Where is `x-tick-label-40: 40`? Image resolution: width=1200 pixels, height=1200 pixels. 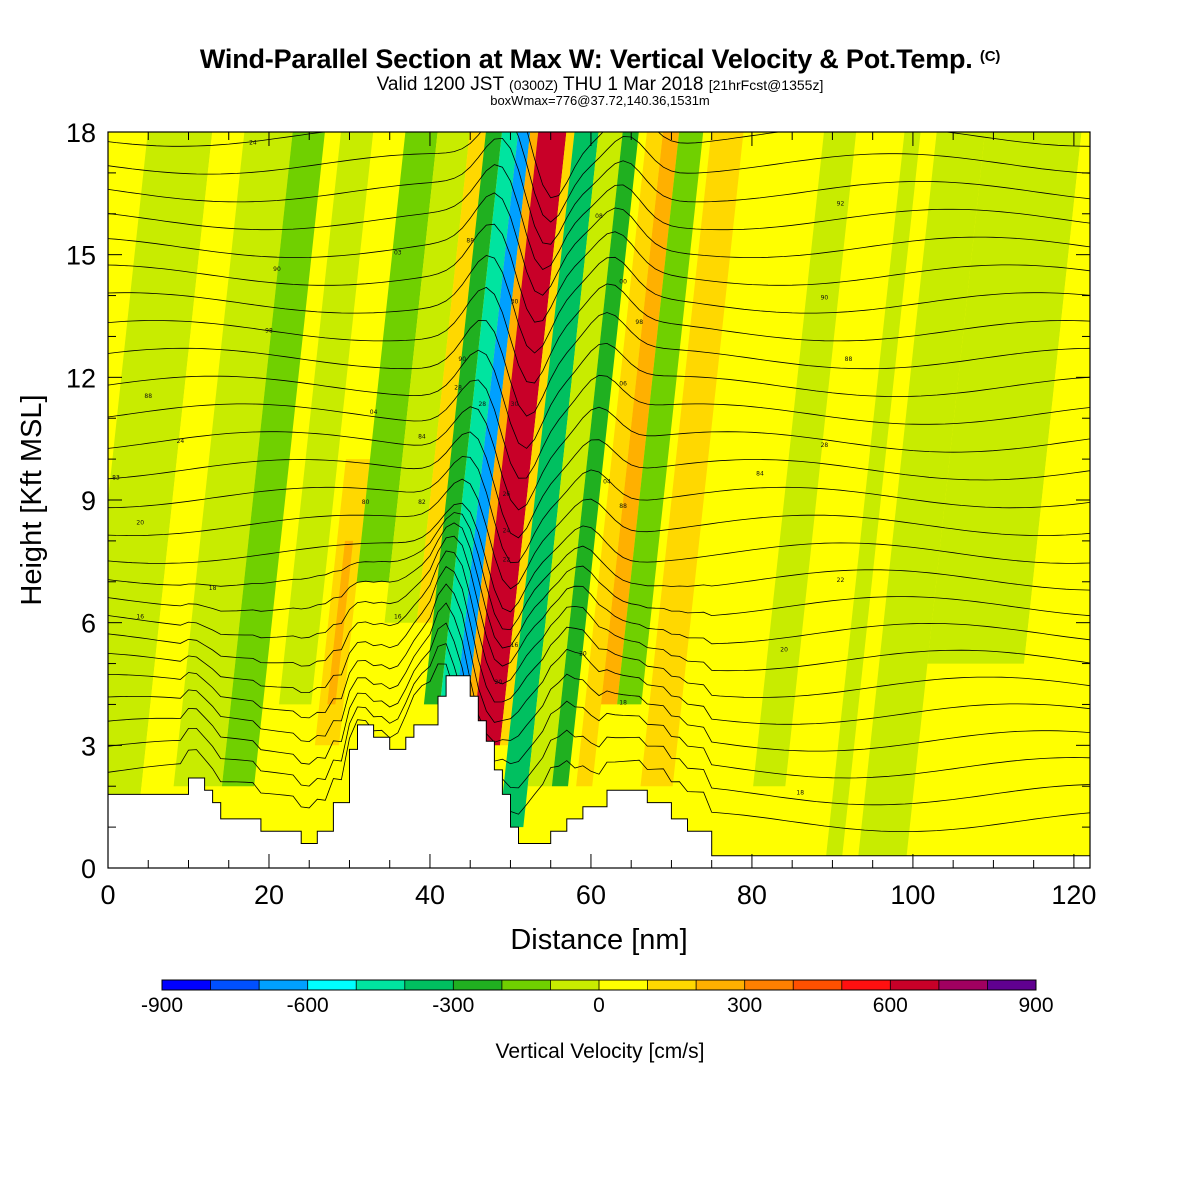 x-tick-label-40: 40 is located at coordinates (430, 895).